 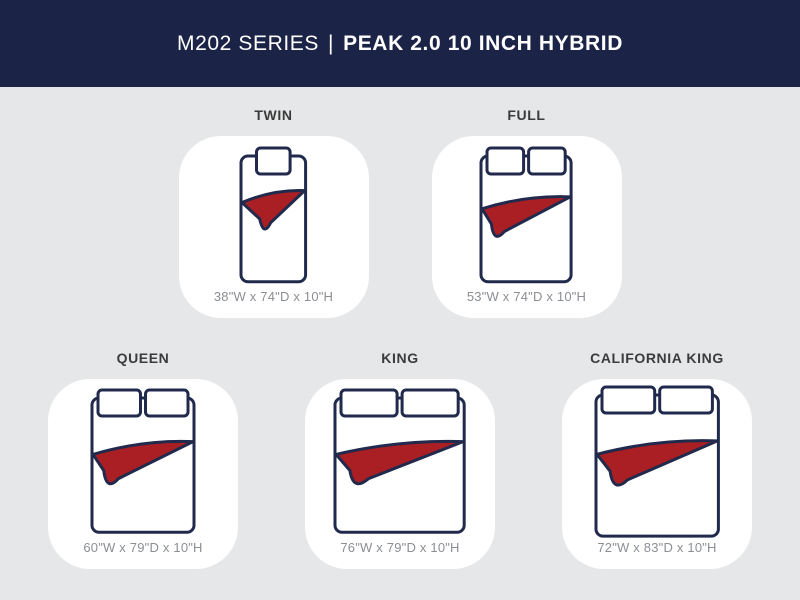 I want to click on size-card: 53"W x 74"D x 10"H, so click(x=526, y=227).